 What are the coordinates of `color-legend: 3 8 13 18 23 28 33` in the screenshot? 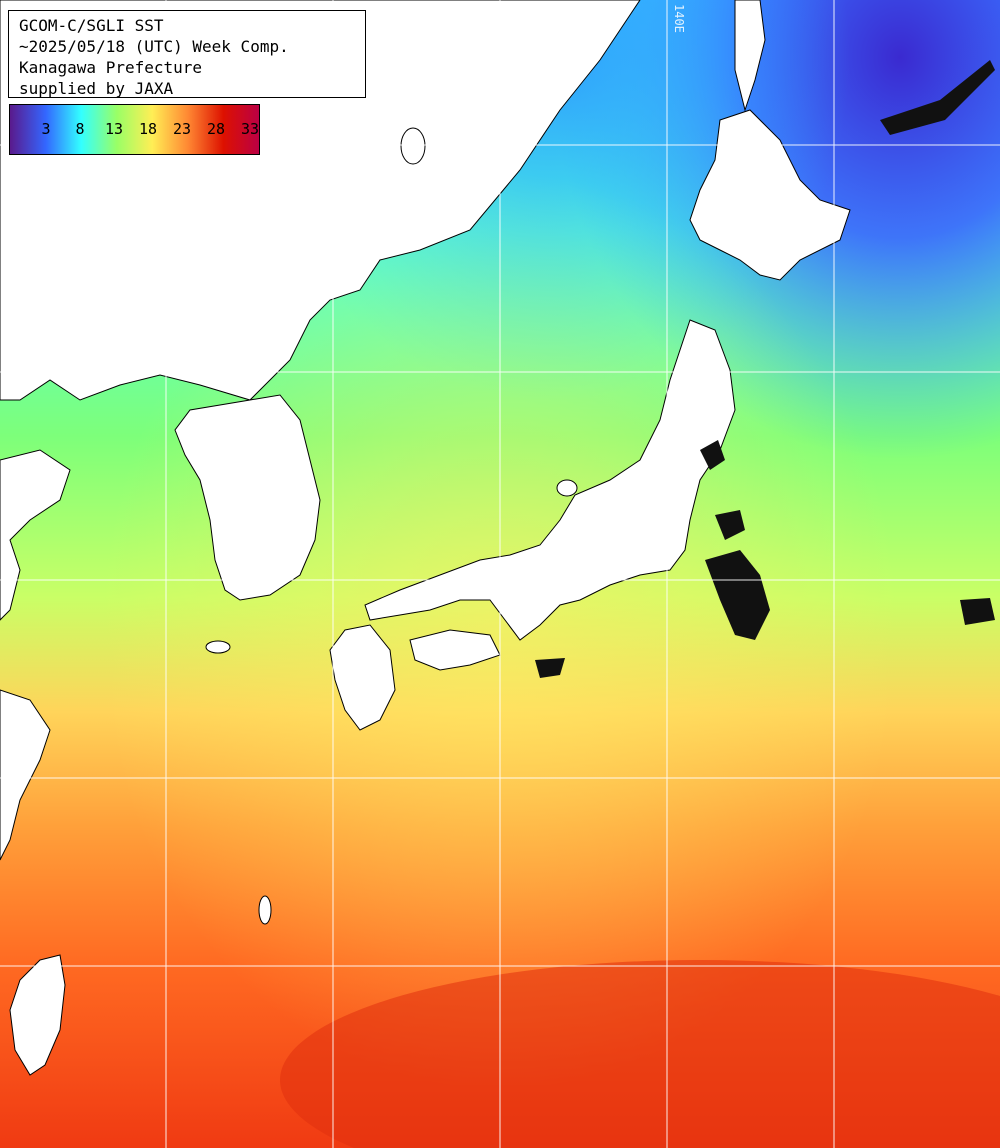 It's located at (134, 129).